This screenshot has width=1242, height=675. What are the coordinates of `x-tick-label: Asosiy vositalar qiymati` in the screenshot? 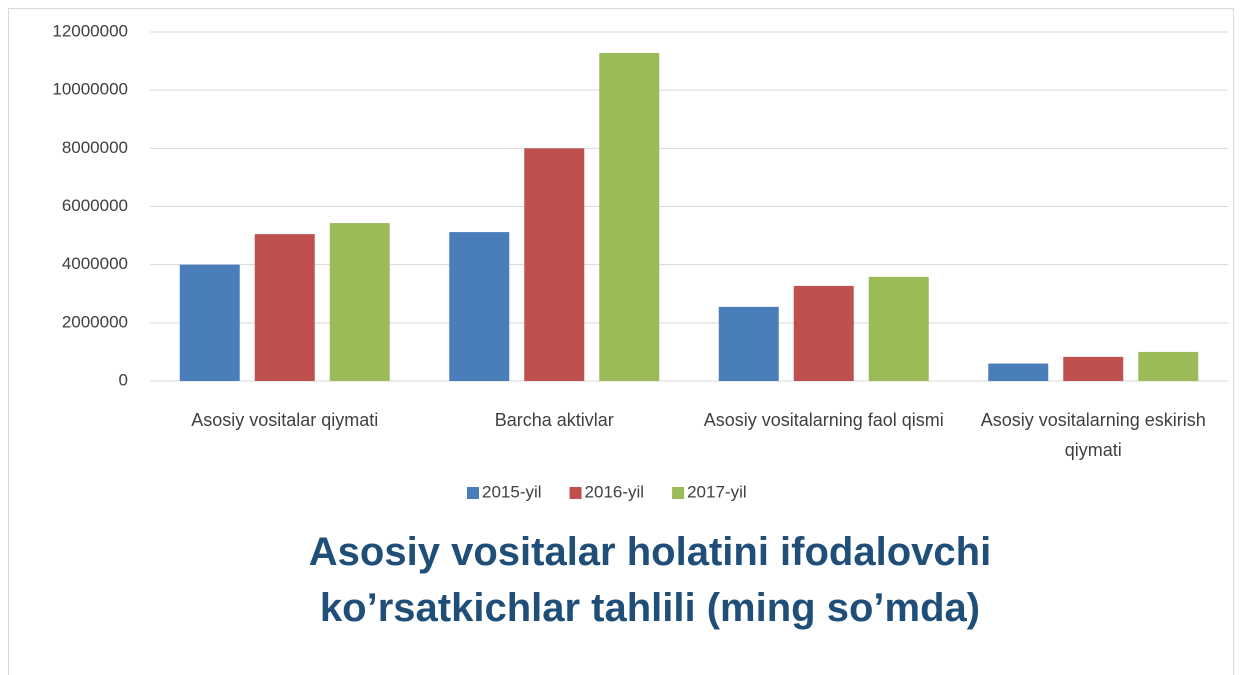 It's located at (285, 420).